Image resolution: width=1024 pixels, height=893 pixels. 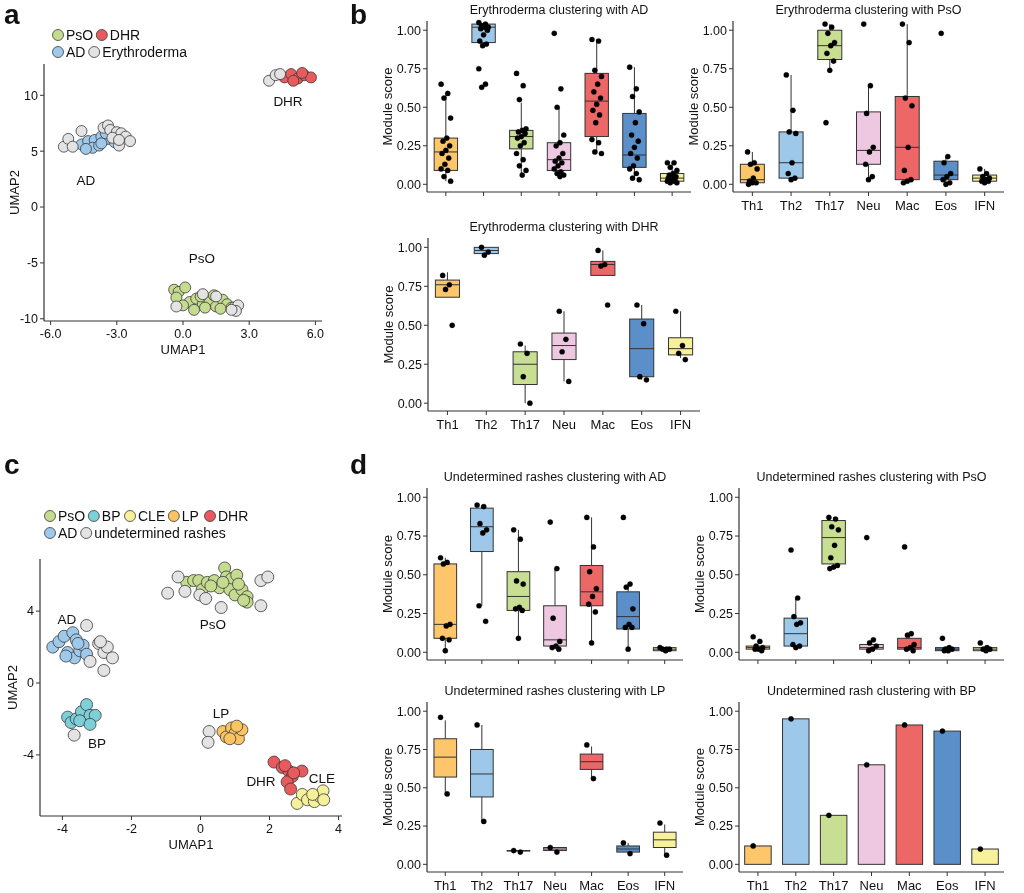 I want to click on x-tick-label: -3.0, so click(x=117, y=334).